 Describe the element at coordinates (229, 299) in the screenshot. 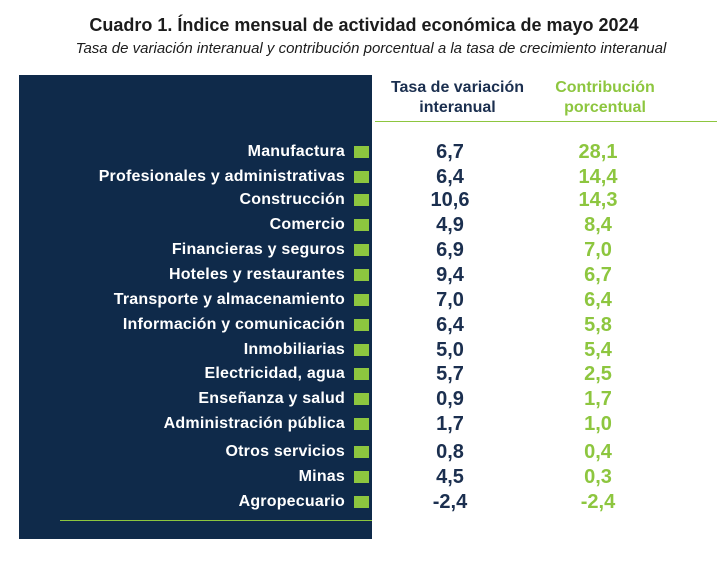

I see `sector-label: Transporte y almacenamiento` at that location.